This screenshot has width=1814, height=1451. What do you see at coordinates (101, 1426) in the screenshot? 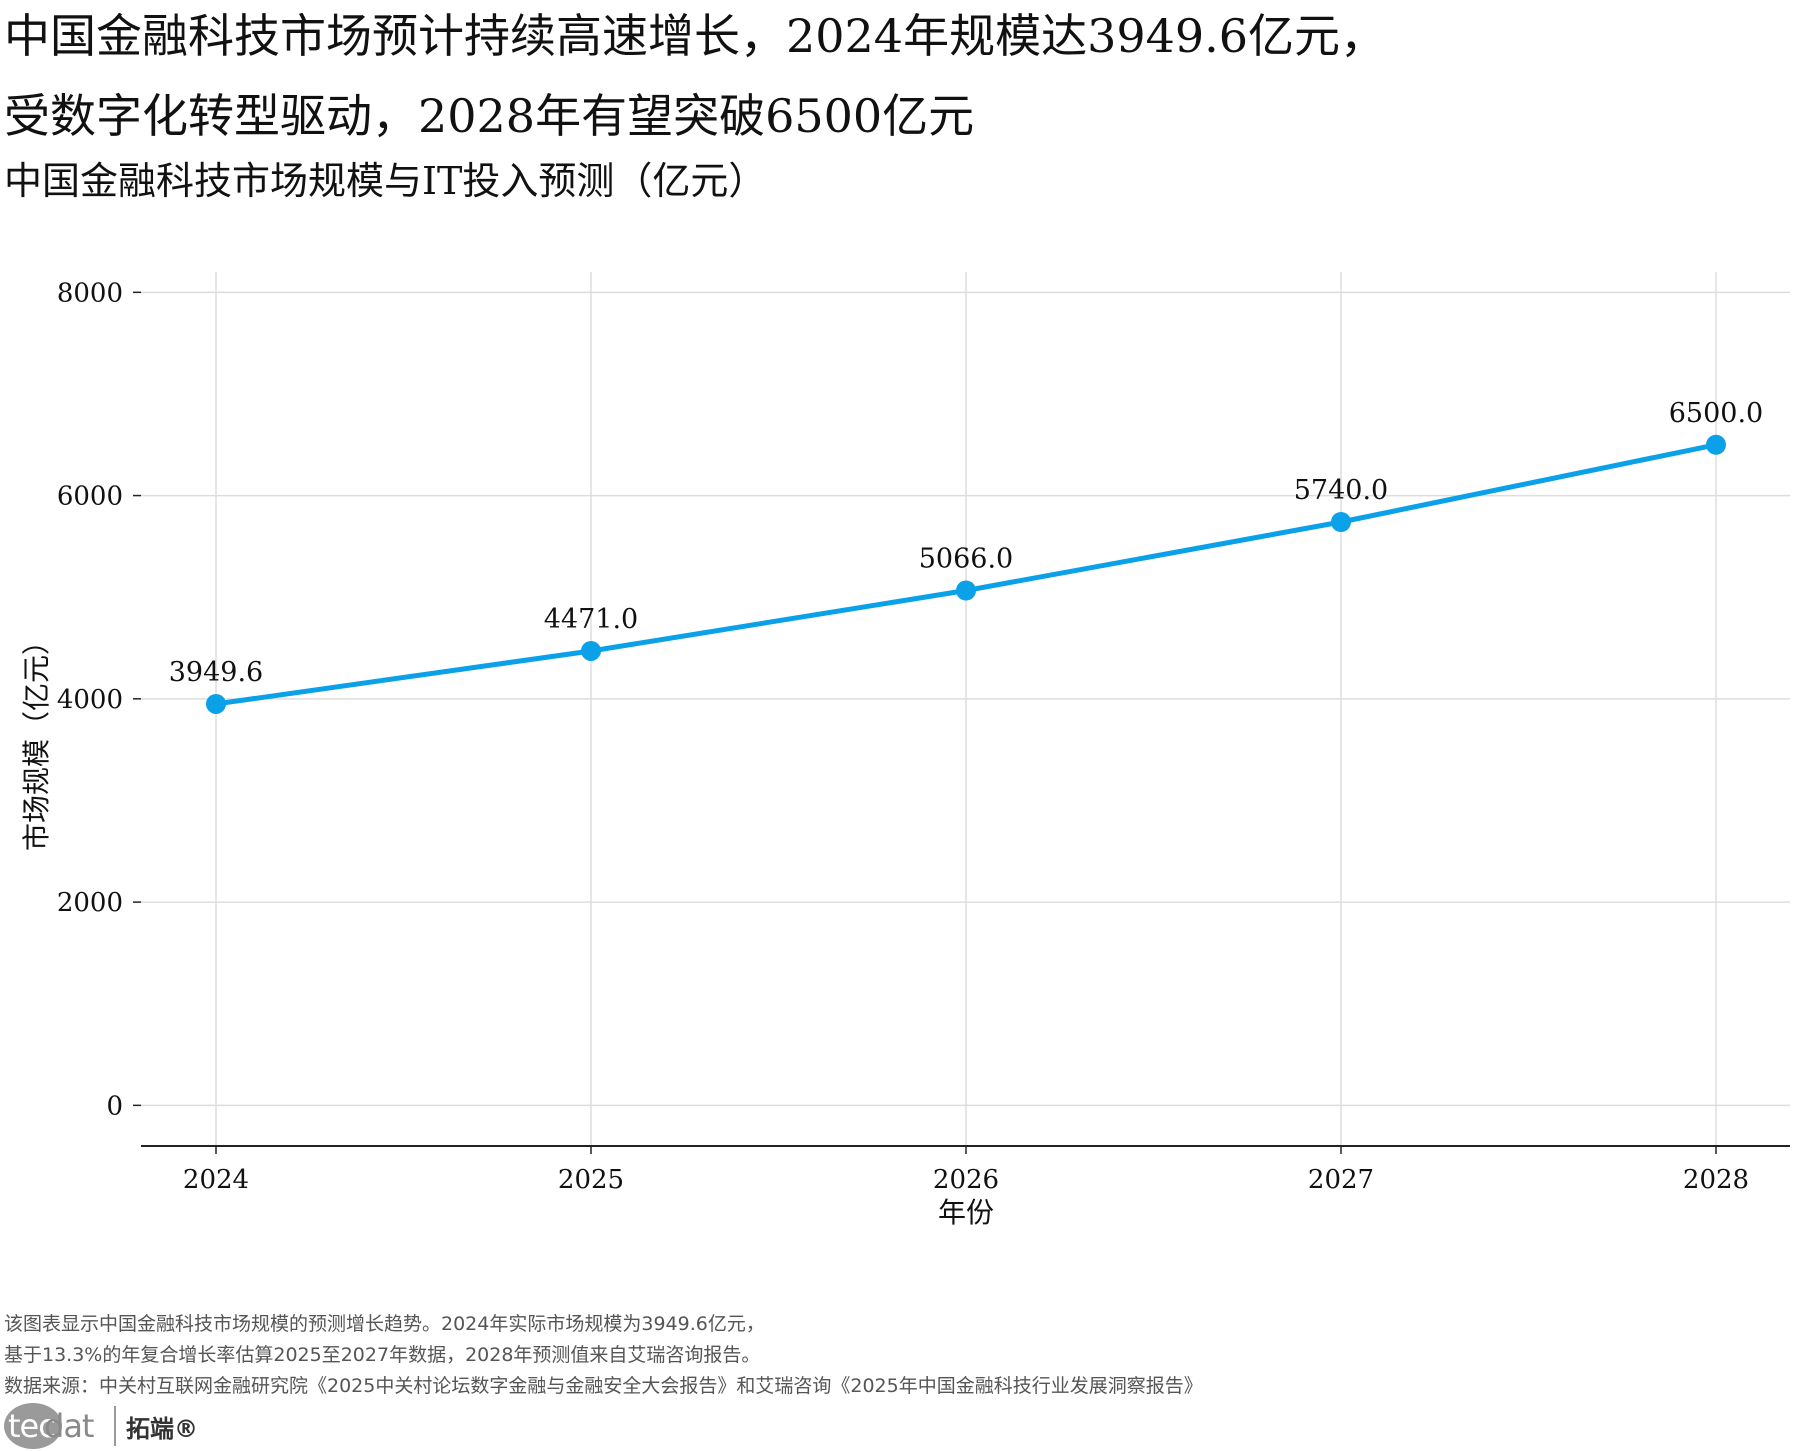
I see `brand-logo: tec dat 拓端®` at bounding box center [101, 1426].